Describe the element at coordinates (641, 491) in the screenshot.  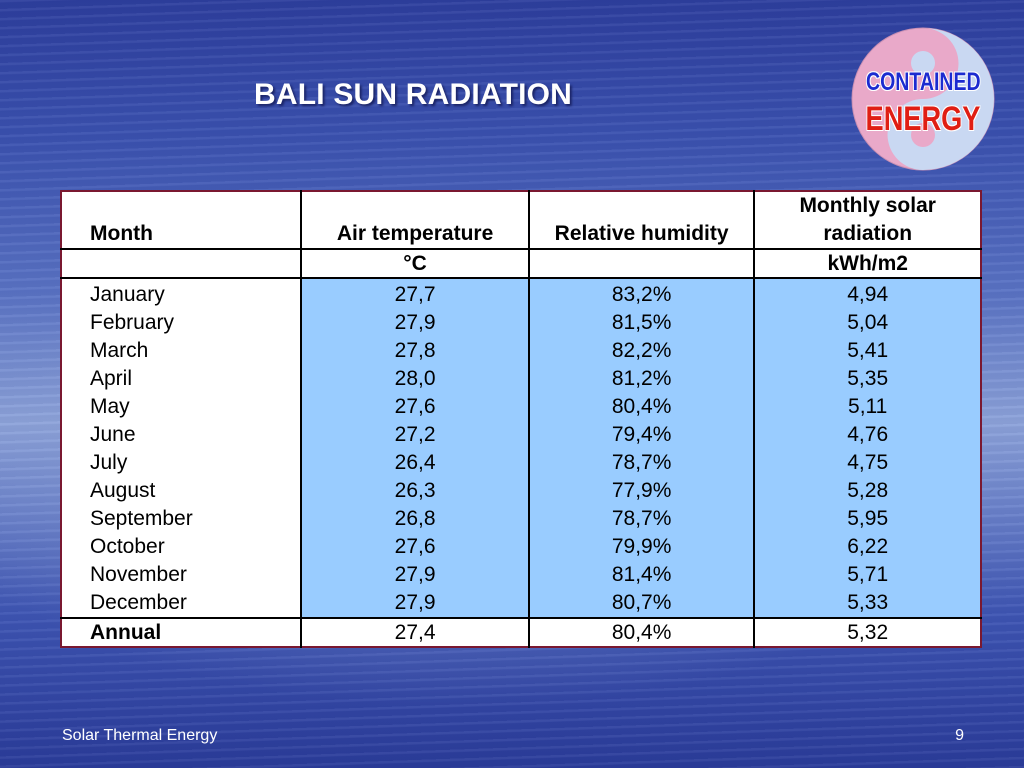
I see `humidity-cell: 77,9%` at that location.